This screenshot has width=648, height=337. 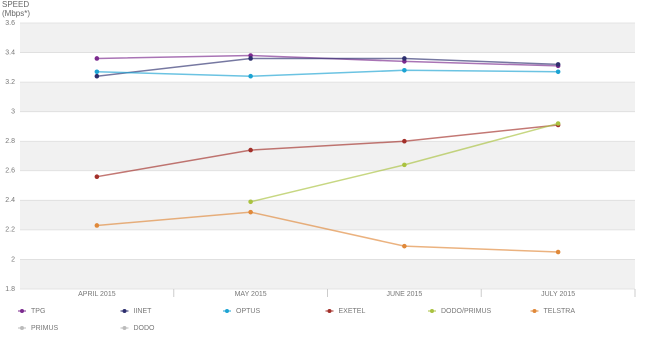 I want to click on y-tick-label: 2.8, so click(x=10, y=141).